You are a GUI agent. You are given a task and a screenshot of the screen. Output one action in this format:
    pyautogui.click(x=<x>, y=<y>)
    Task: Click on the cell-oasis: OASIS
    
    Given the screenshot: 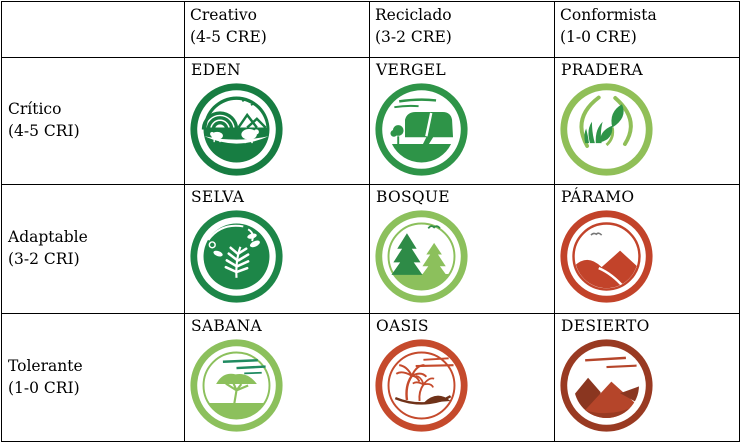 What is the action you would take?
    pyautogui.click(x=462, y=377)
    